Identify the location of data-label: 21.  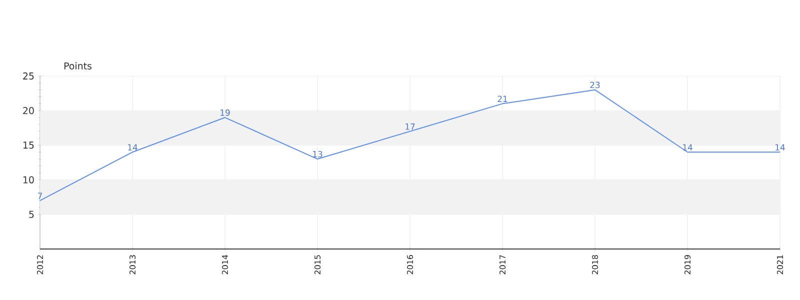
(503, 99).